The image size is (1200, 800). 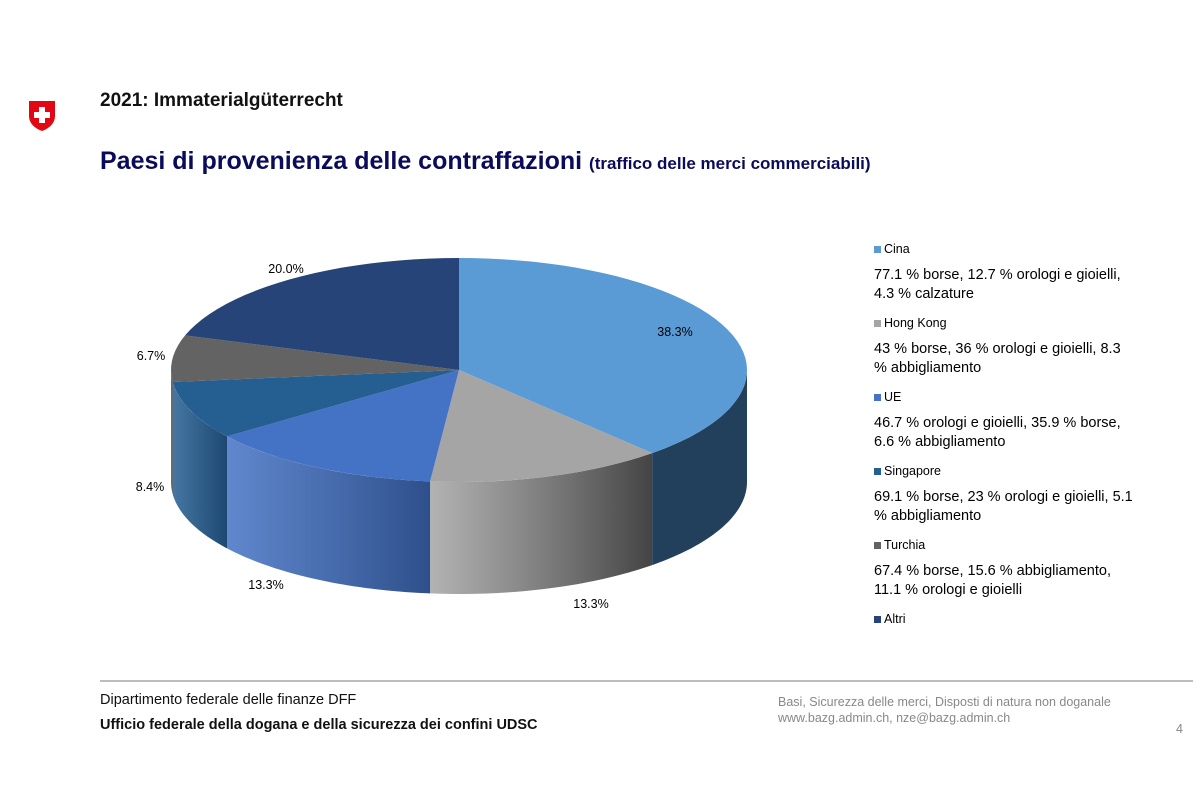 I want to click on legend-label: UE, so click(x=893, y=397).